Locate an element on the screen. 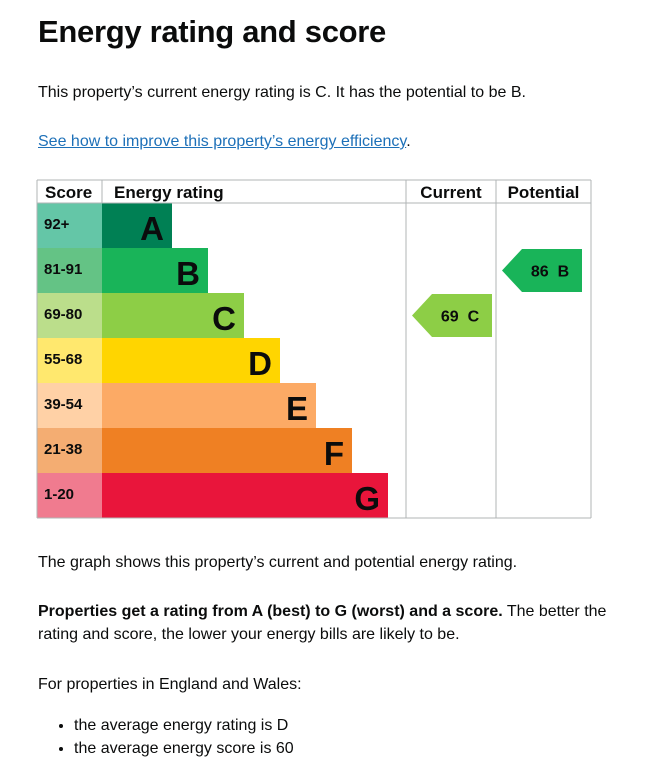  rating-bar-f is located at coordinates (227, 450).